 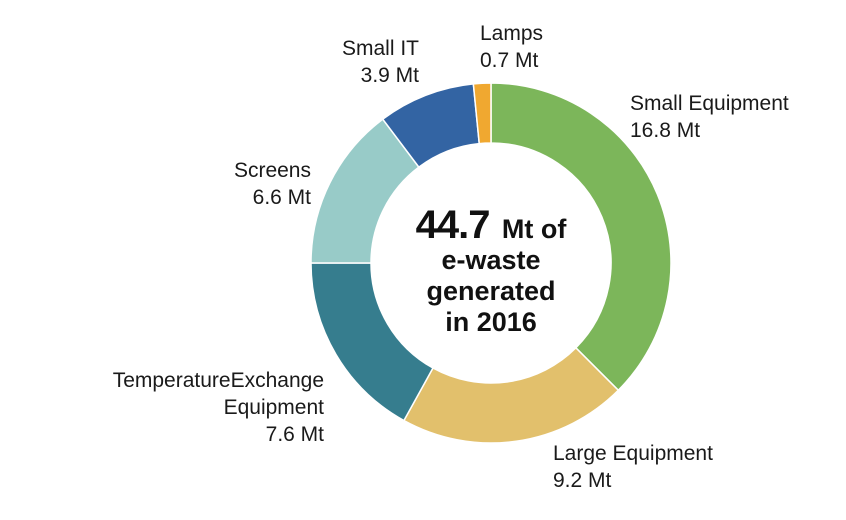 What do you see at coordinates (582, 480) in the screenshot?
I see `label-value: 9.2 Mt` at bounding box center [582, 480].